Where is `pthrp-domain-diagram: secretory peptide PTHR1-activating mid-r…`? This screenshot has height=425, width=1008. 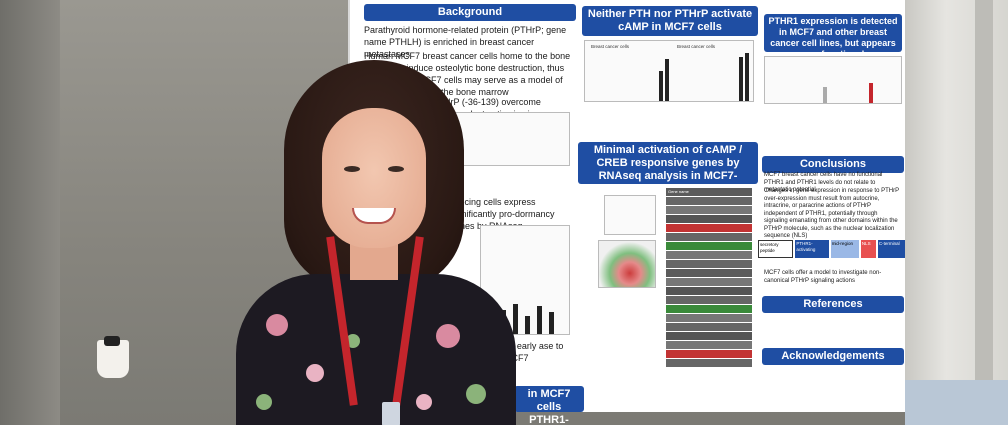
pthrp-domain-diagram: secretory peptide PTHR1-activating mid-r… is located at coordinates (832, 249).